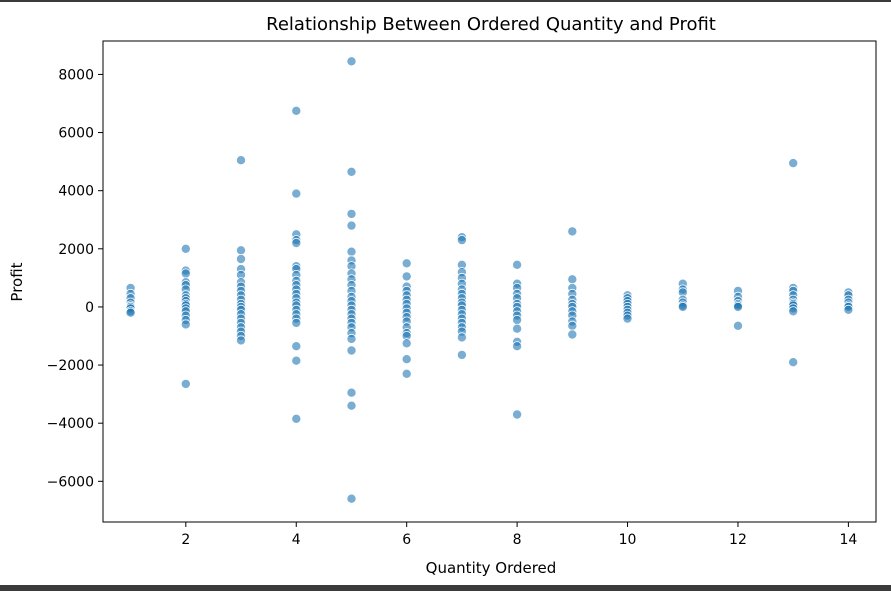  What do you see at coordinates (445, 588) in the screenshot?
I see `window-bottom-border` at bounding box center [445, 588].